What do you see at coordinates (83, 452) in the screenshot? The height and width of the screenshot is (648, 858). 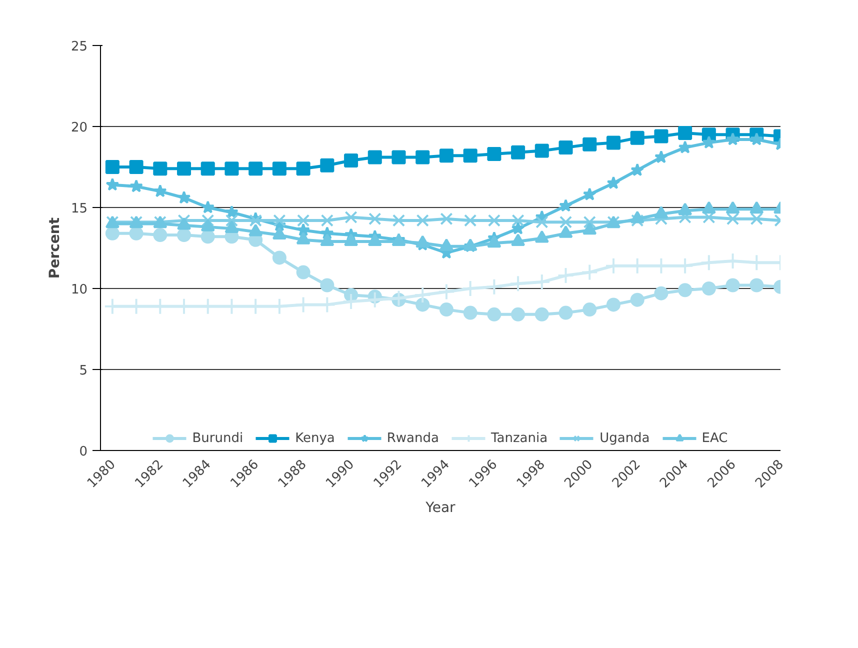 I see `y-tick-label: 0` at bounding box center [83, 452].